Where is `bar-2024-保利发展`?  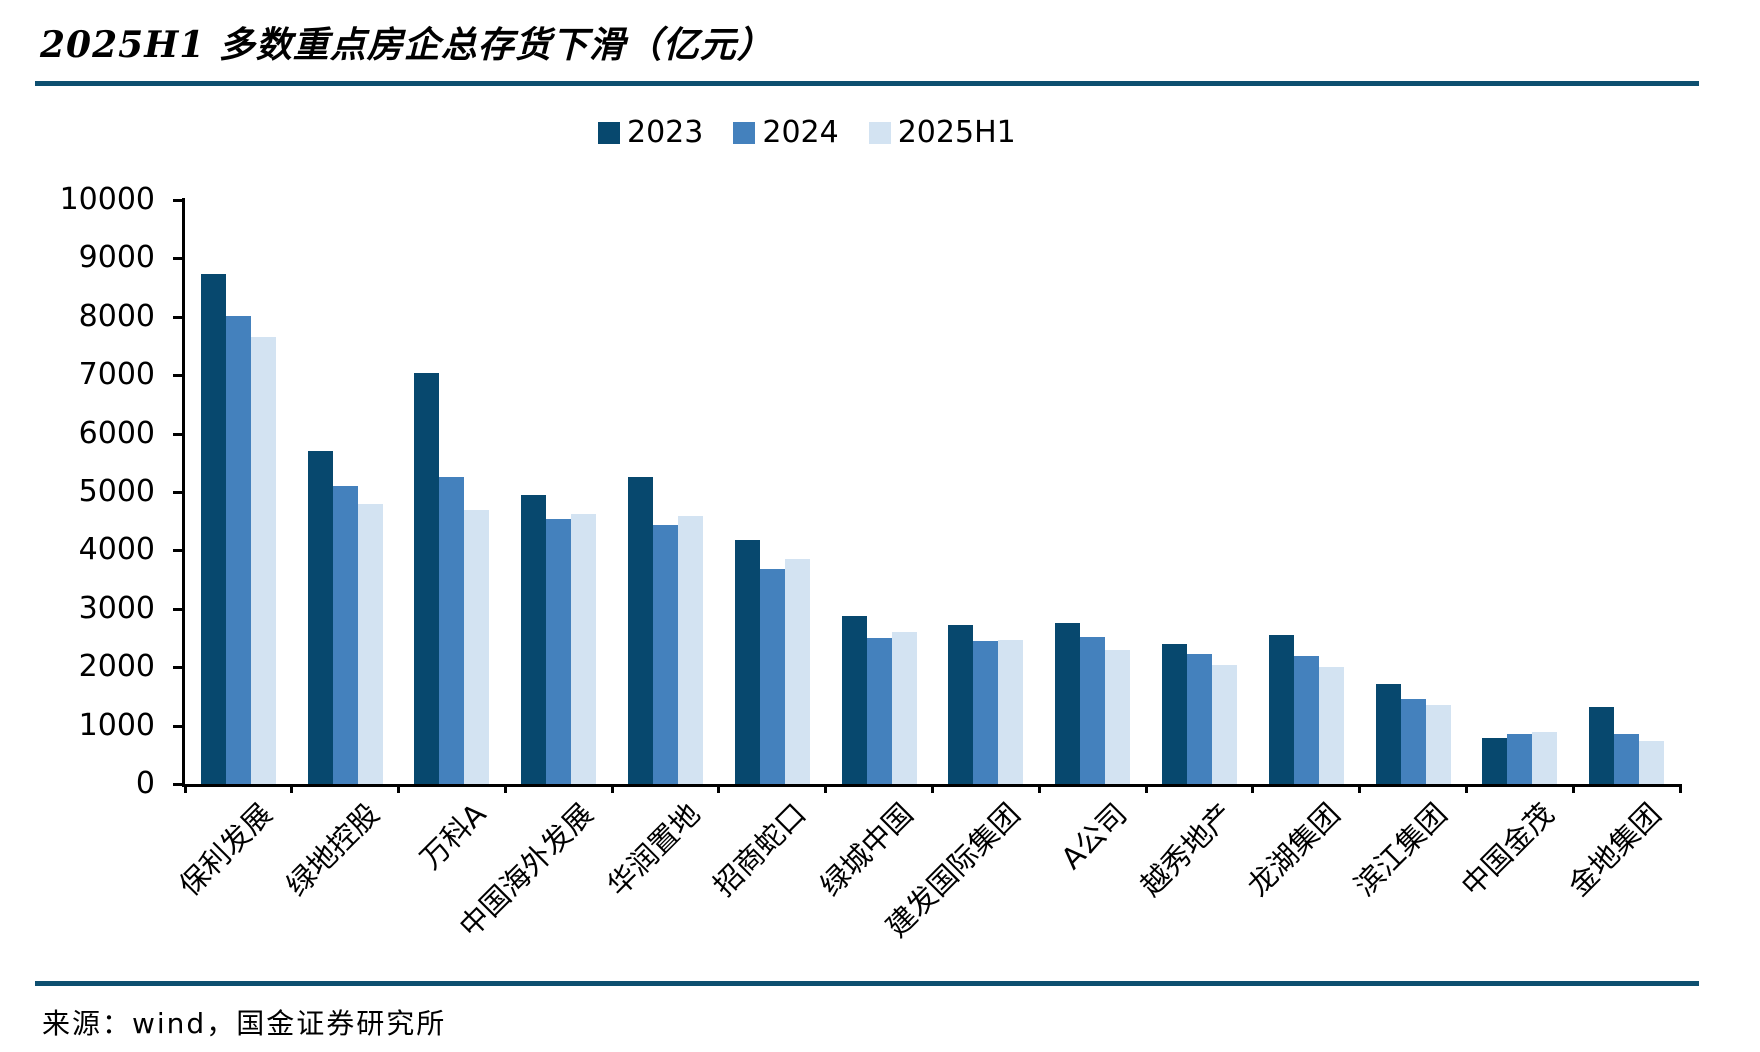
bar-2024-保利发展 is located at coordinates (238, 550).